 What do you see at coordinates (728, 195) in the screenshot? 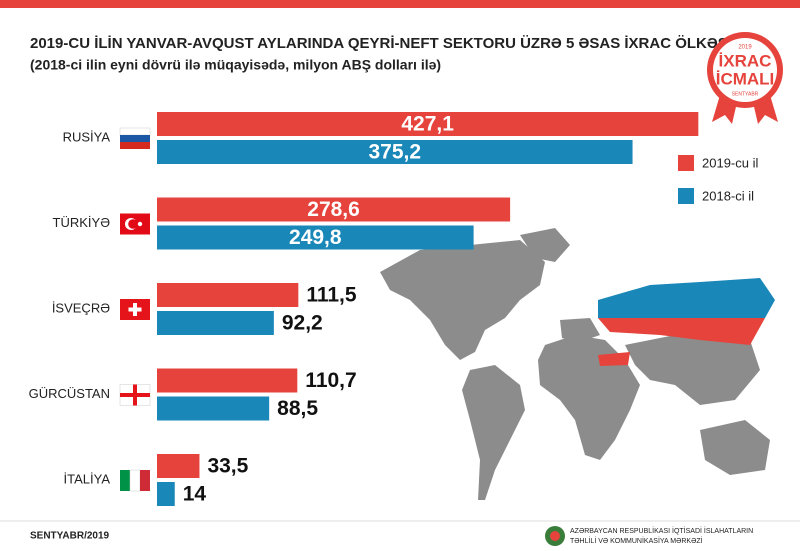
I see `legend-label: 2018-ci il` at bounding box center [728, 195].